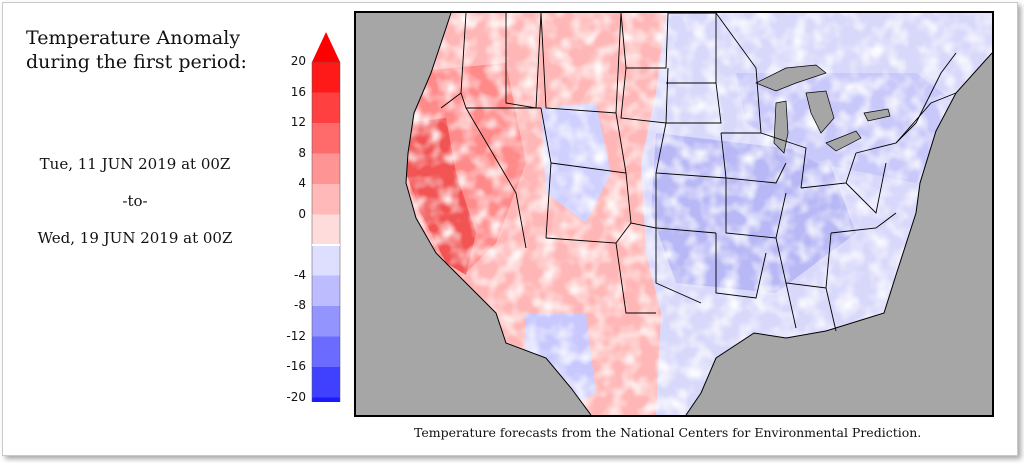 This screenshot has height=463, width=1024. What do you see at coordinates (298, 91) in the screenshot?
I see `legend-tick-label: 16` at bounding box center [298, 91].